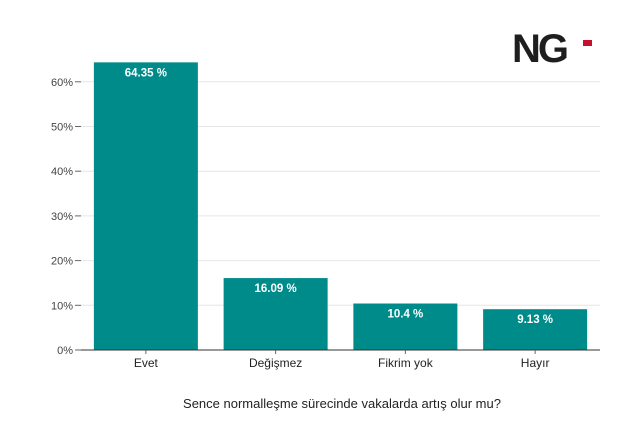 The width and height of the screenshot is (619, 426). What do you see at coordinates (62, 172) in the screenshot?
I see `y-tick-label: 40%` at bounding box center [62, 172].